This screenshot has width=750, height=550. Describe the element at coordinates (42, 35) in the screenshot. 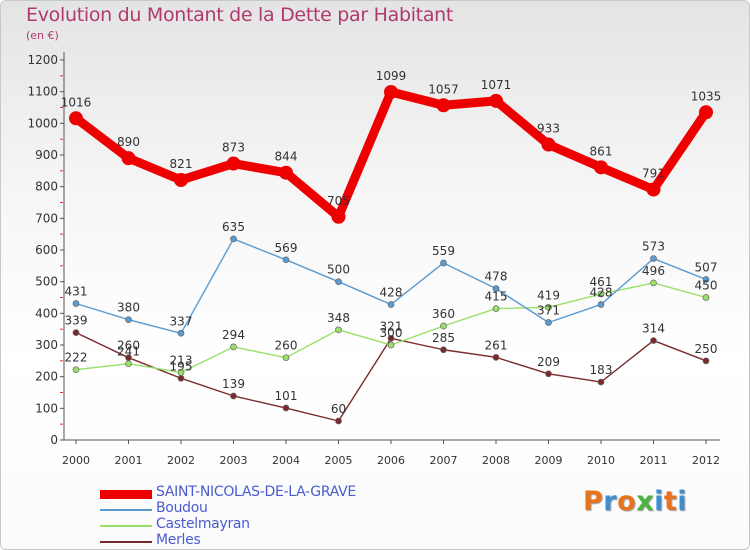

I see `chart-subtitle: (en €)` at that location.